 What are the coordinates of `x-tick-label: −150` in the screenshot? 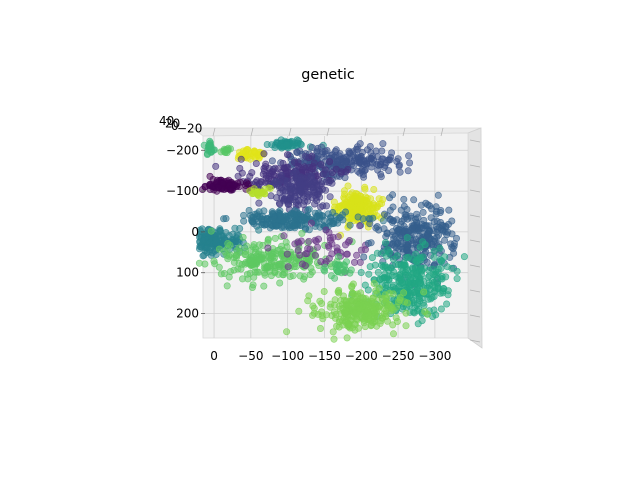 It's located at (324, 356).